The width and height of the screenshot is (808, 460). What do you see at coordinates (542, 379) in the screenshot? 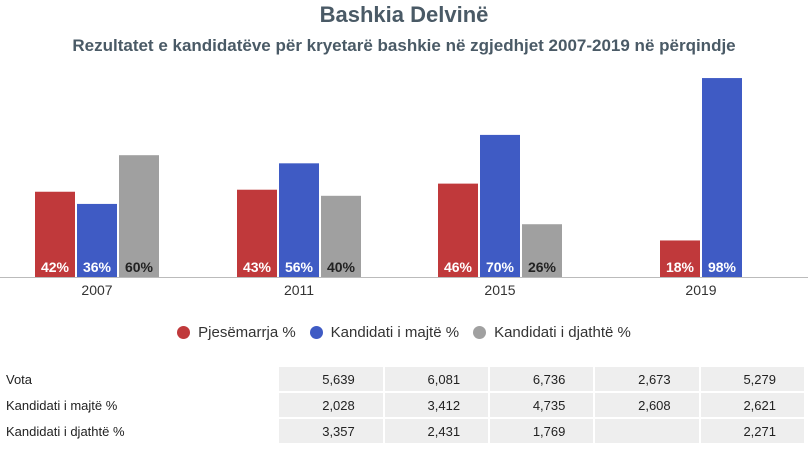
I see `table-cell: 6,736` at bounding box center [542, 379].